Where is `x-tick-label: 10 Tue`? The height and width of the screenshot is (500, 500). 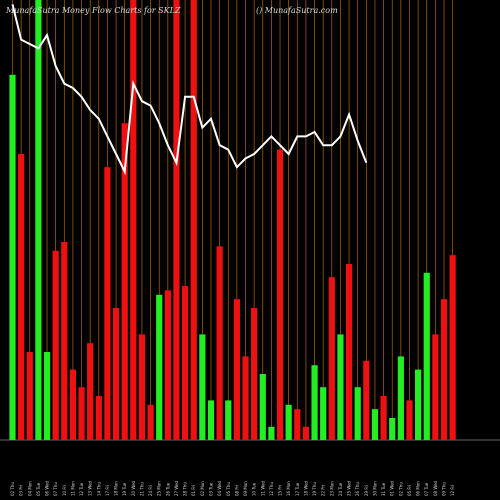
x-tick-label: 10 Tue is located at coordinates (254, 489).